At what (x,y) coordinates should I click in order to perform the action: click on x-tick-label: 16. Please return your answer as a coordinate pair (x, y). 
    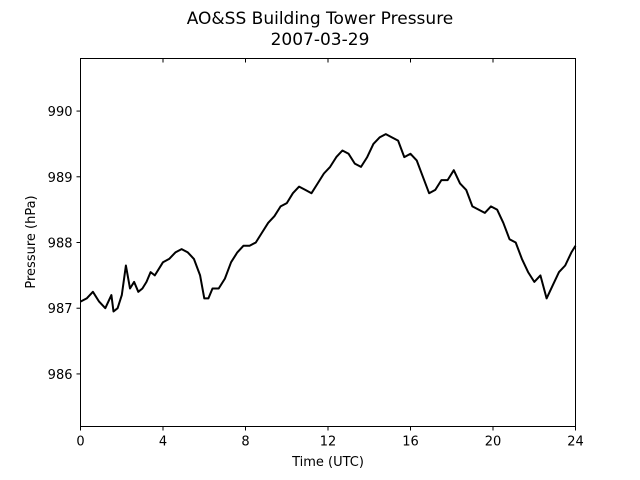
    Looking at the image, I should click on (410, 442).